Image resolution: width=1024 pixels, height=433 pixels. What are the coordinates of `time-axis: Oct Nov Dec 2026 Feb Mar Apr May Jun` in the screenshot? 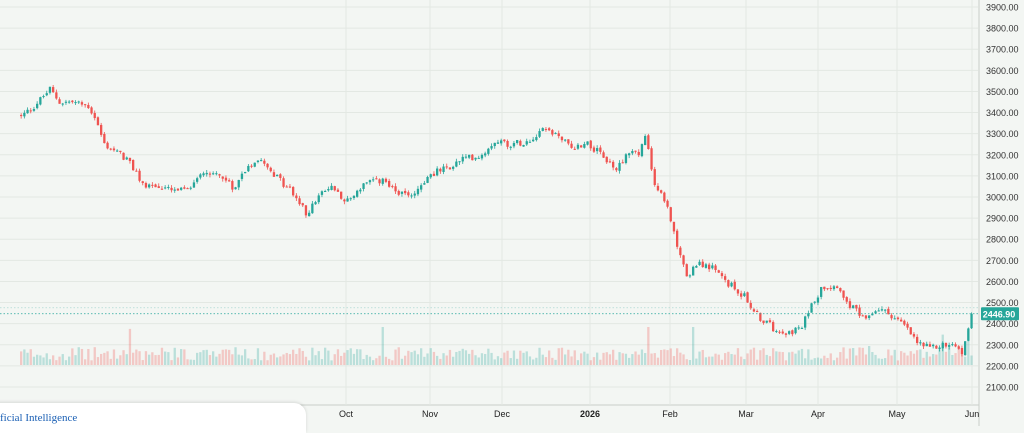 It's located at (659, 414).